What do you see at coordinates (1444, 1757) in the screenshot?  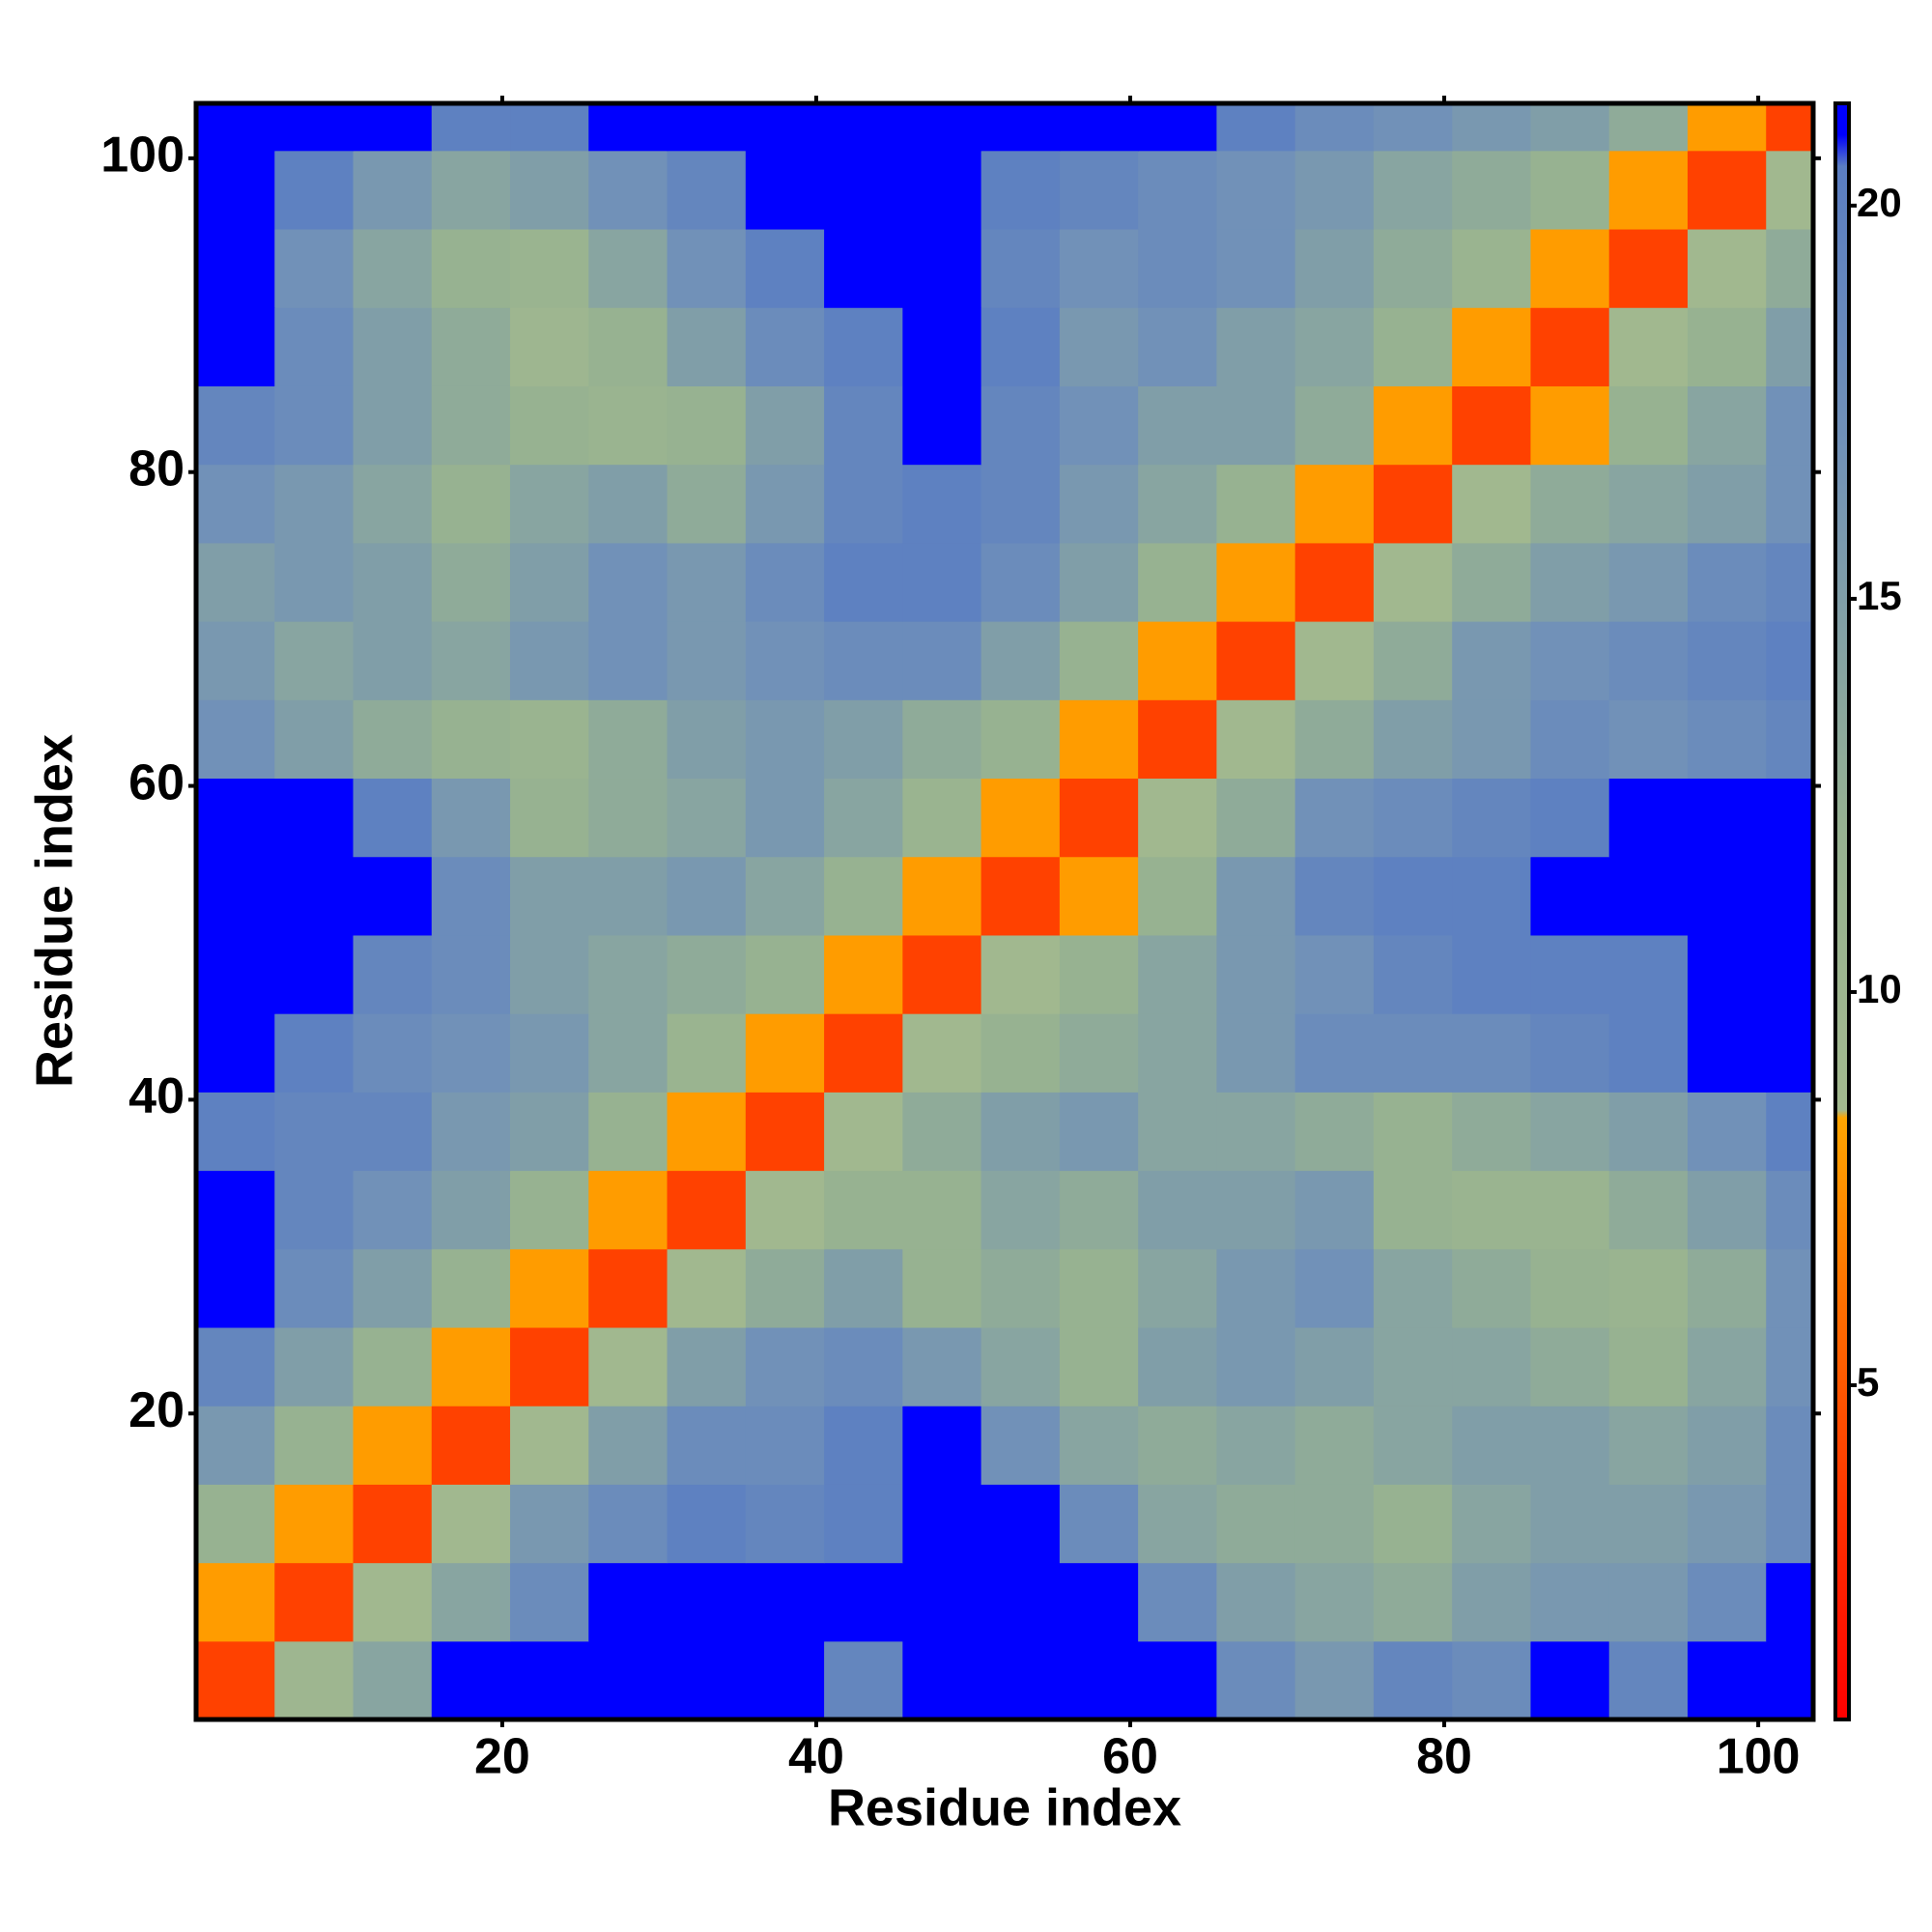 I see `x-tick-label: 80` at bounding box center [1444, 1757].